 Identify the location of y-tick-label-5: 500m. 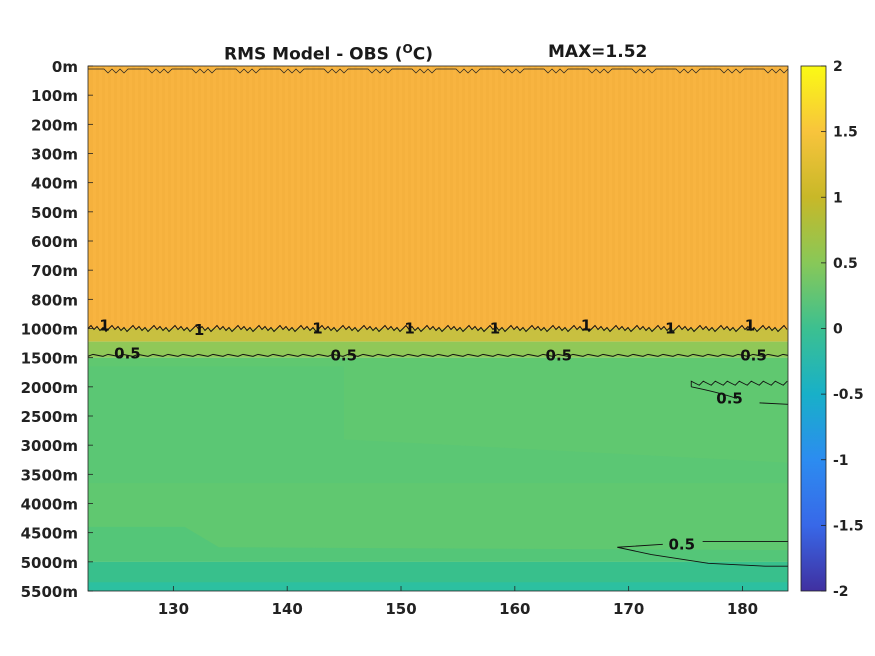
(54, 213).